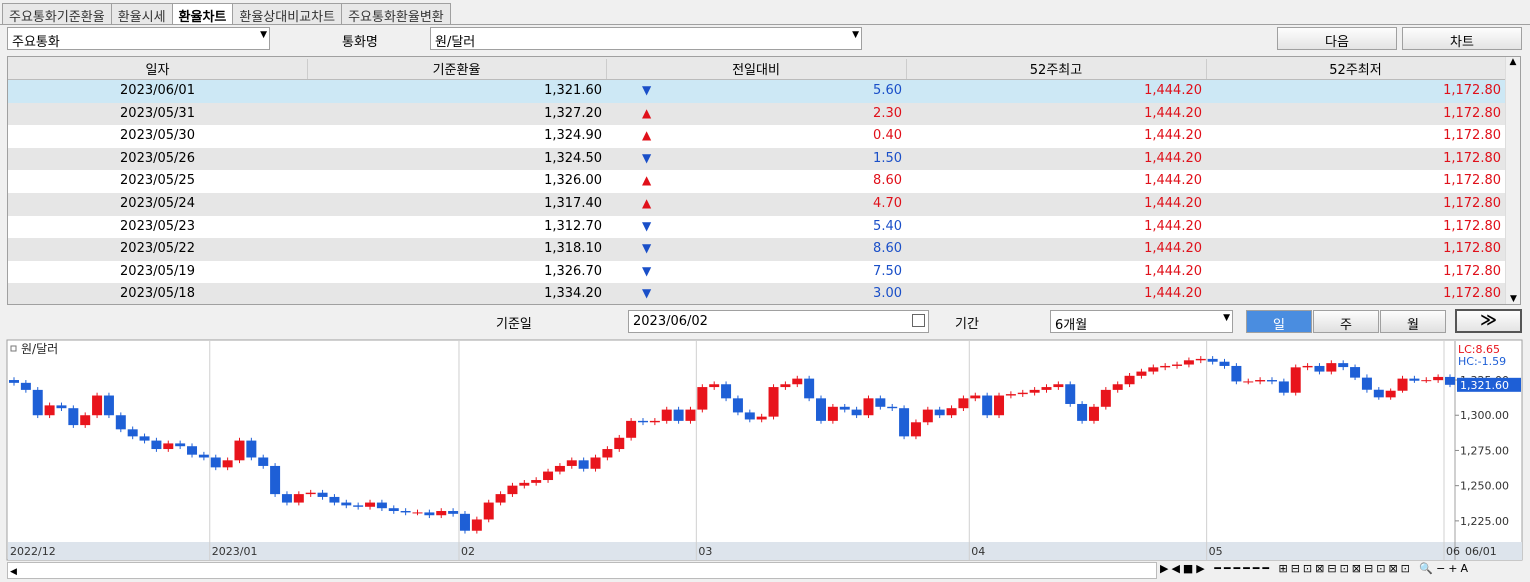 The width and height of the screenshot is (1530, 582). Describe the element at coordinates (967, 324) in the screenshot. I see `period-label: 기간` at that location.